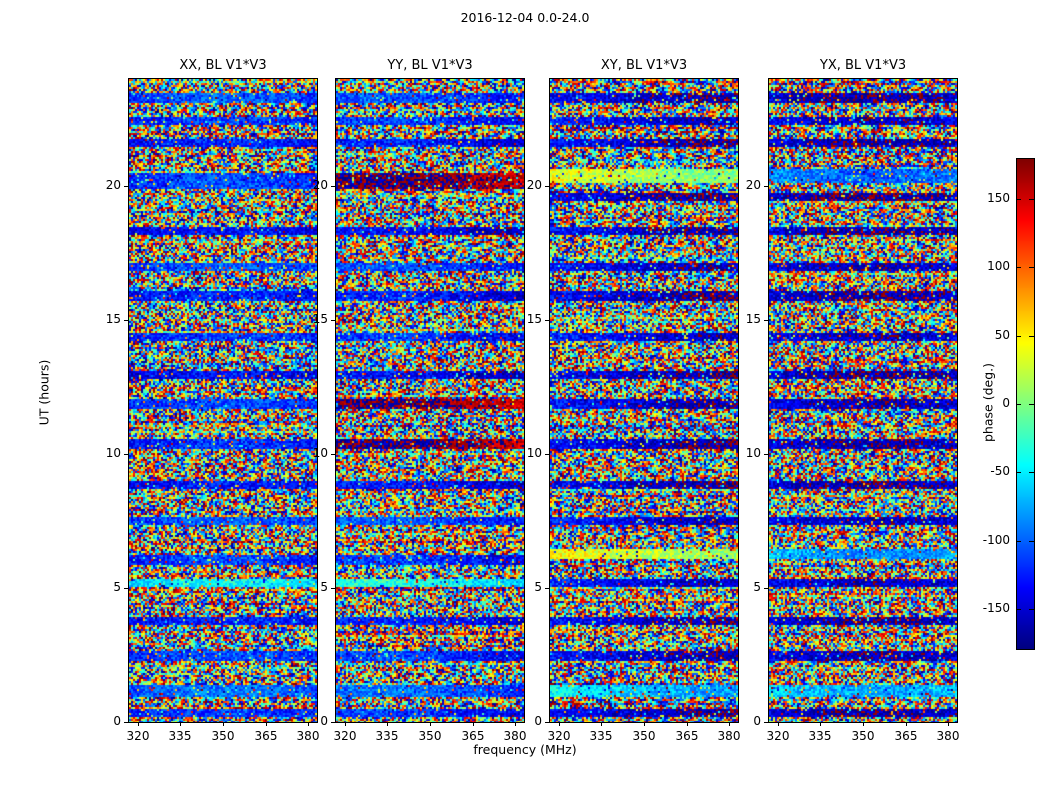 The height and width of the screenshot is (800, 1050). Describe the element at coordinates (1025, 404) in the screenshot. I see `colorbar-gradient` at that location.